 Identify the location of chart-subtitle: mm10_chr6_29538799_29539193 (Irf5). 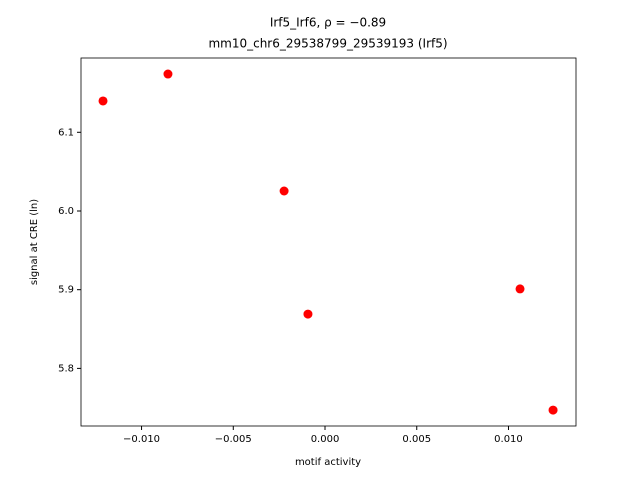
(327, 44).